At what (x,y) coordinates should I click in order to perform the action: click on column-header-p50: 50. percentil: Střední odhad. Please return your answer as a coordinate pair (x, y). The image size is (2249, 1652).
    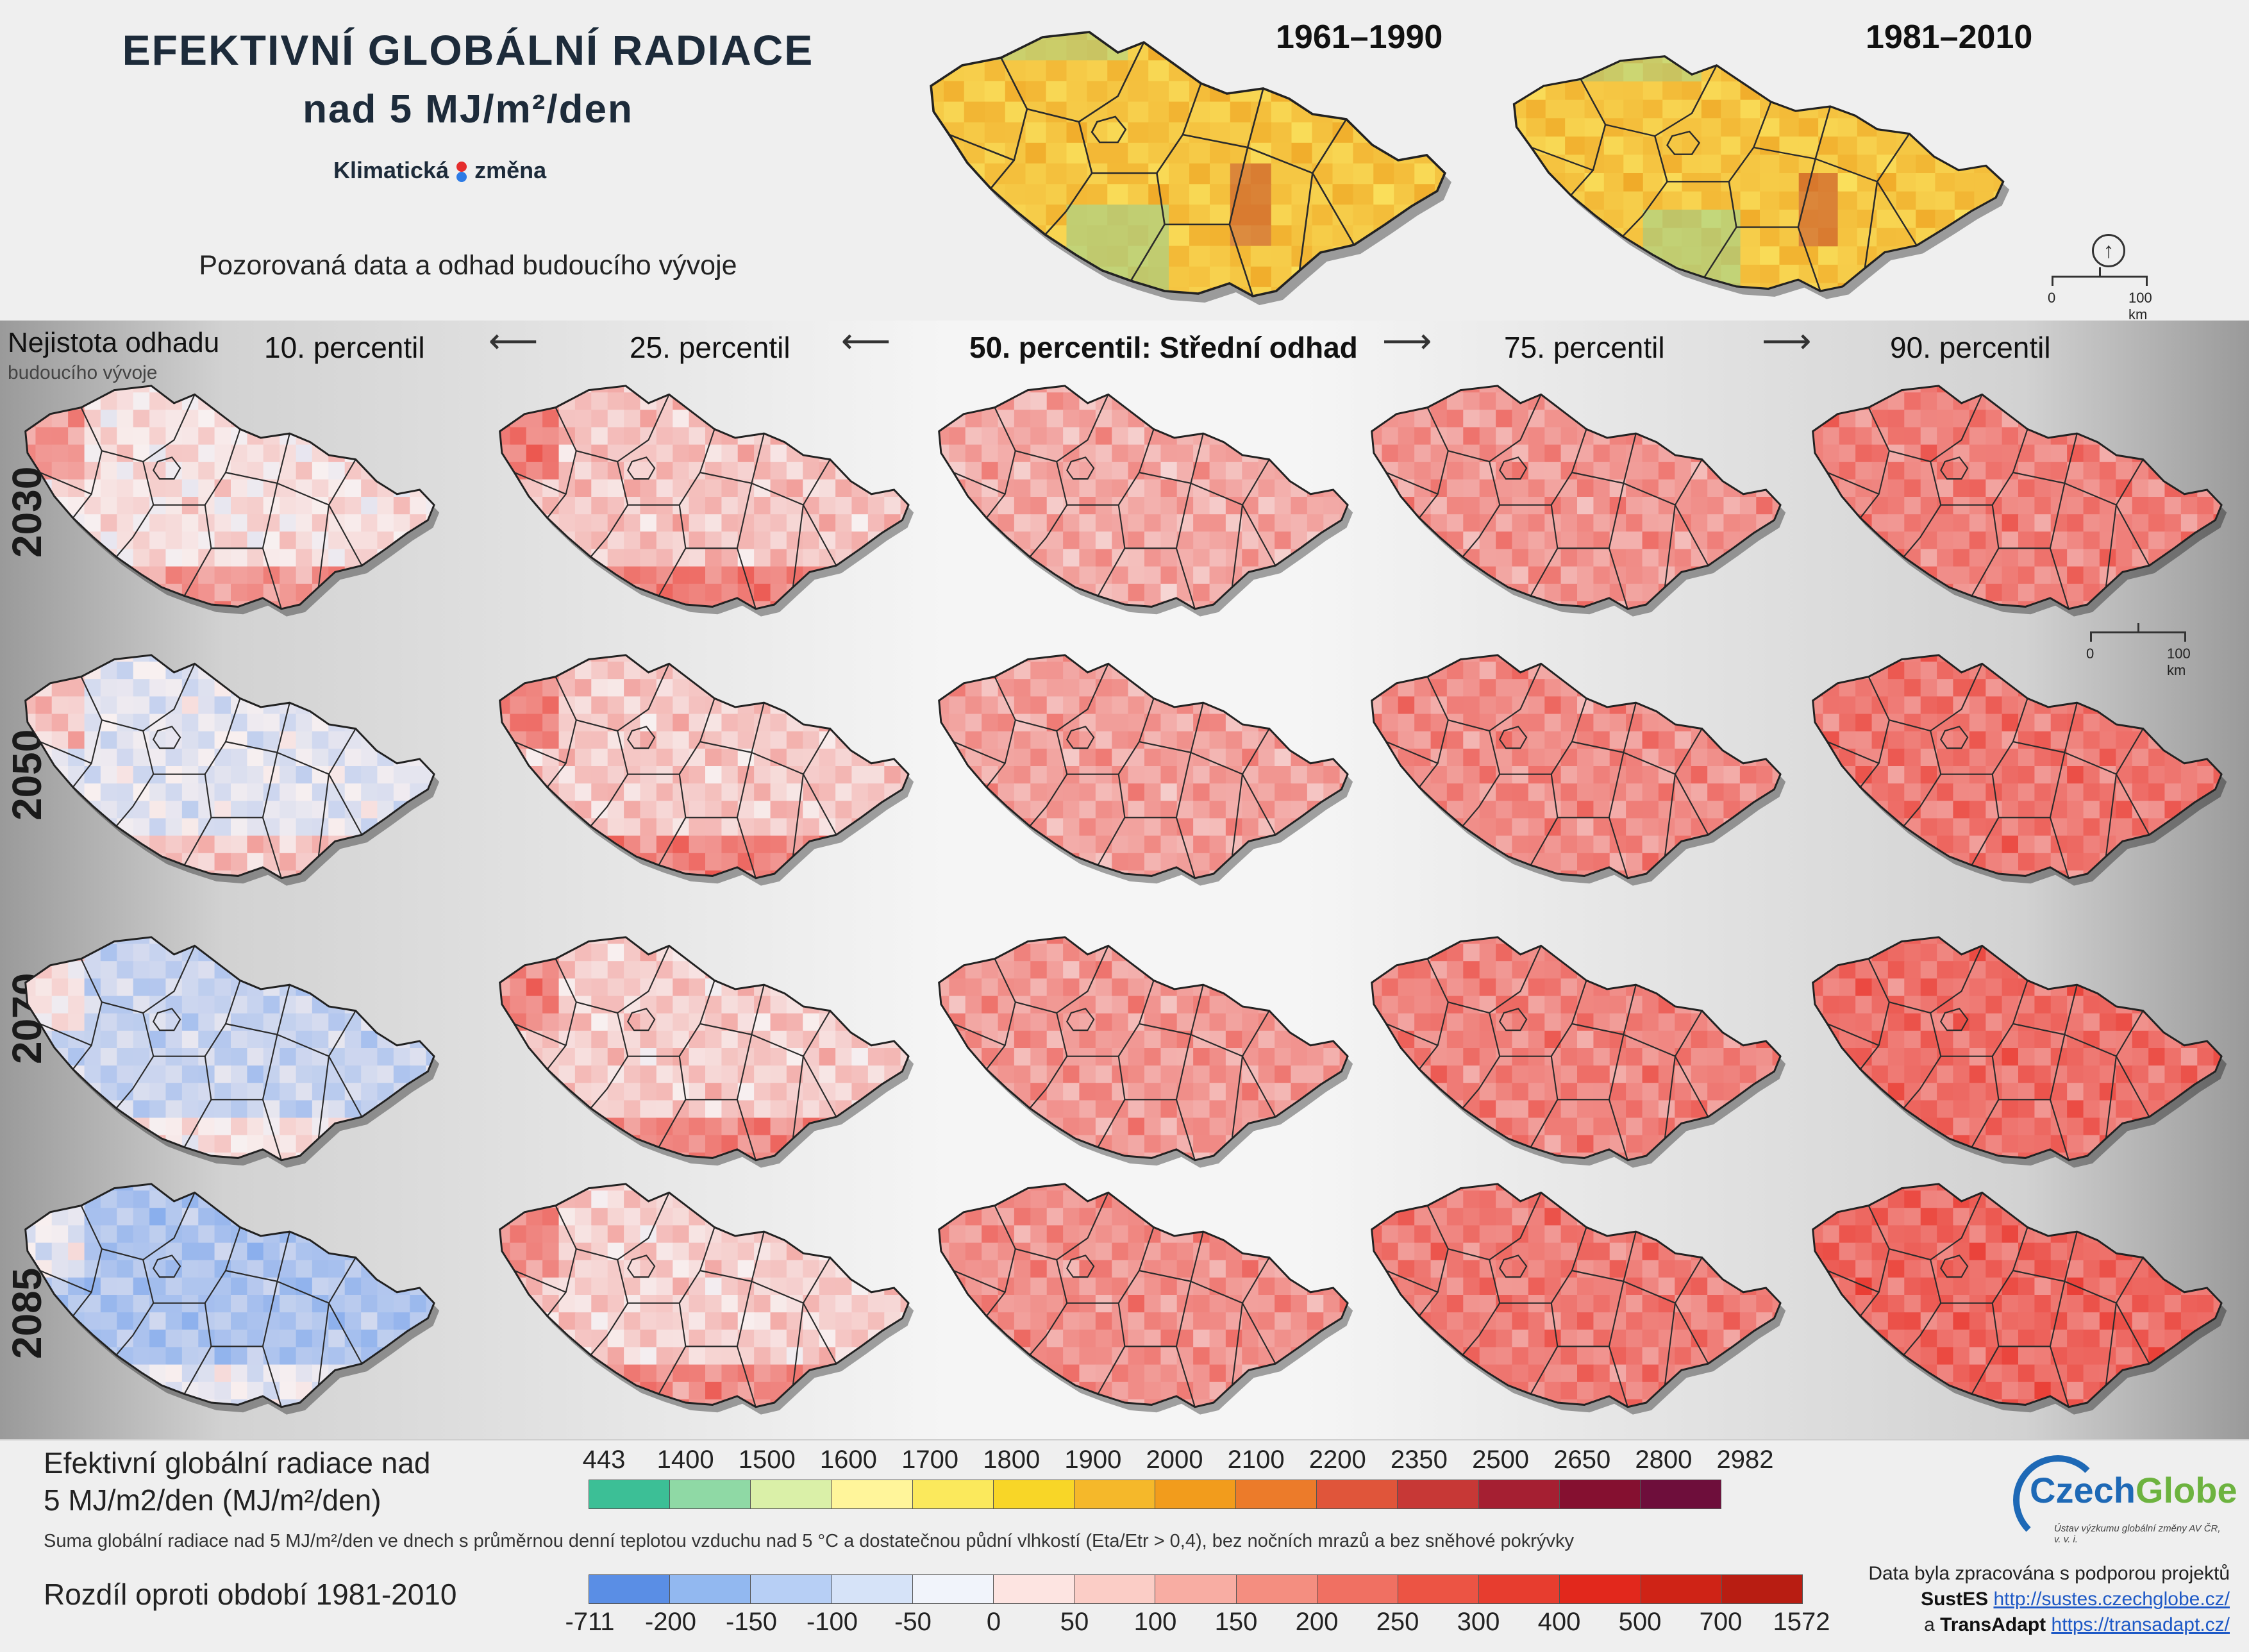
    Looking at the image, I should click on (1163, 347).